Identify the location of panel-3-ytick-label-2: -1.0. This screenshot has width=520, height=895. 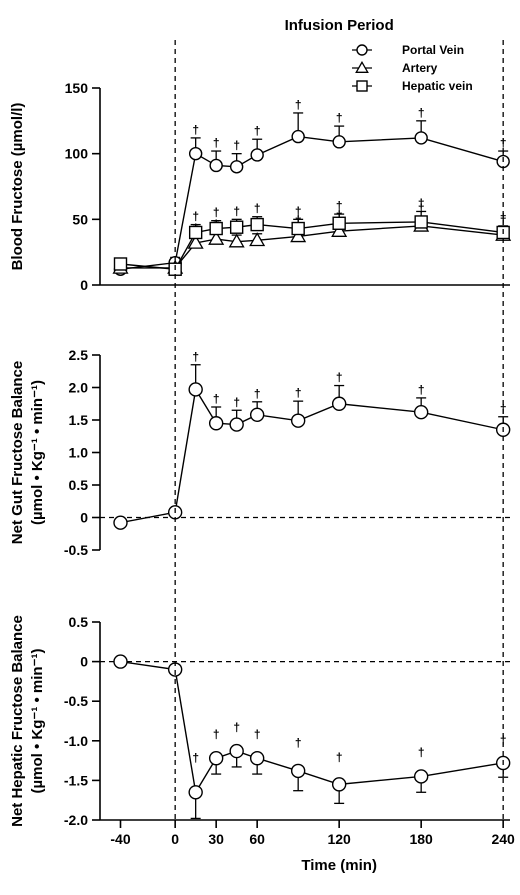
(76, 741).